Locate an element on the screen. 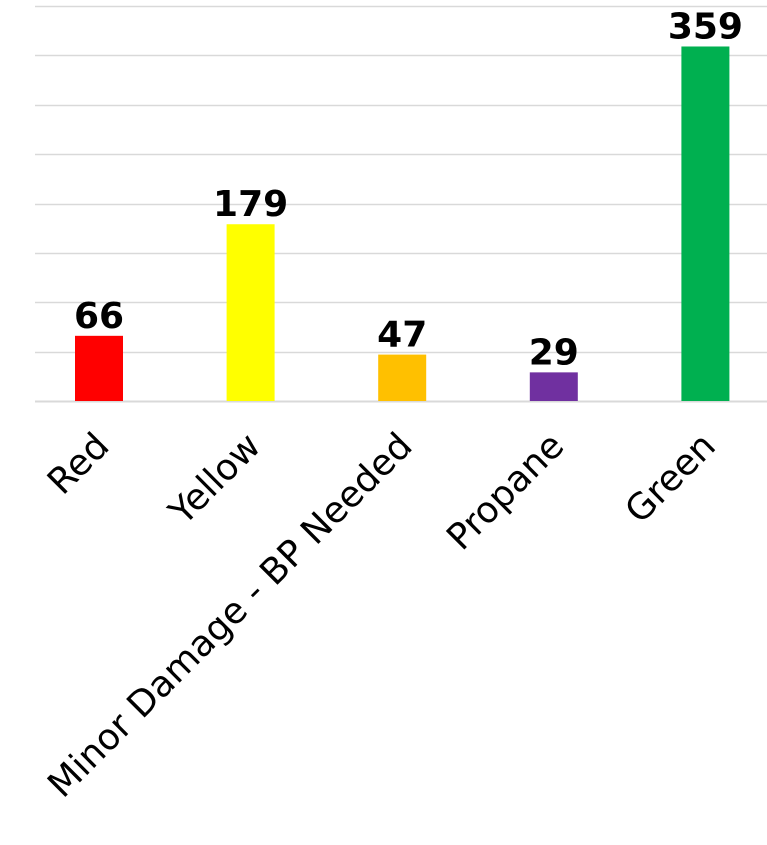 Image resolution: width=767 pixels, height=845 pixels. x-tick-label: Green is located at coordinates (671, 478).